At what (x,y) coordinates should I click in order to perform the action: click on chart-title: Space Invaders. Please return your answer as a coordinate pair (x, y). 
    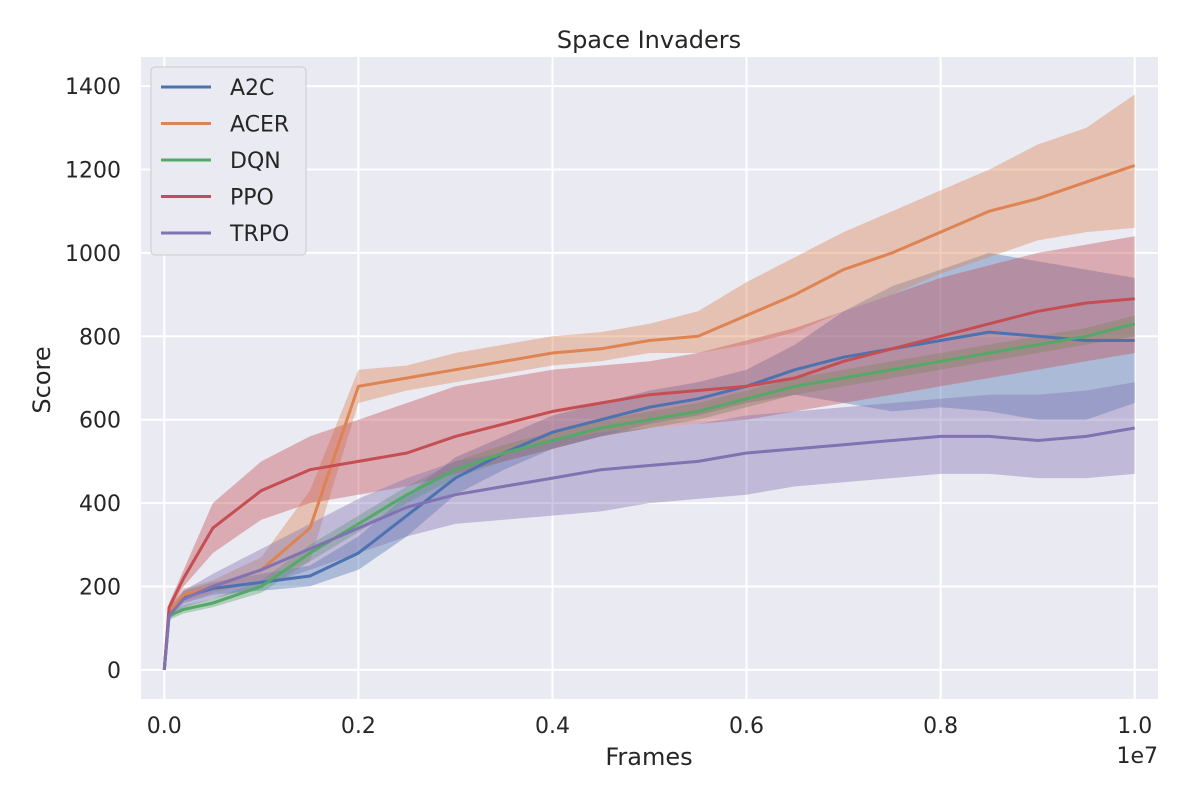
    Looking at the image, I should click on (649, 40).